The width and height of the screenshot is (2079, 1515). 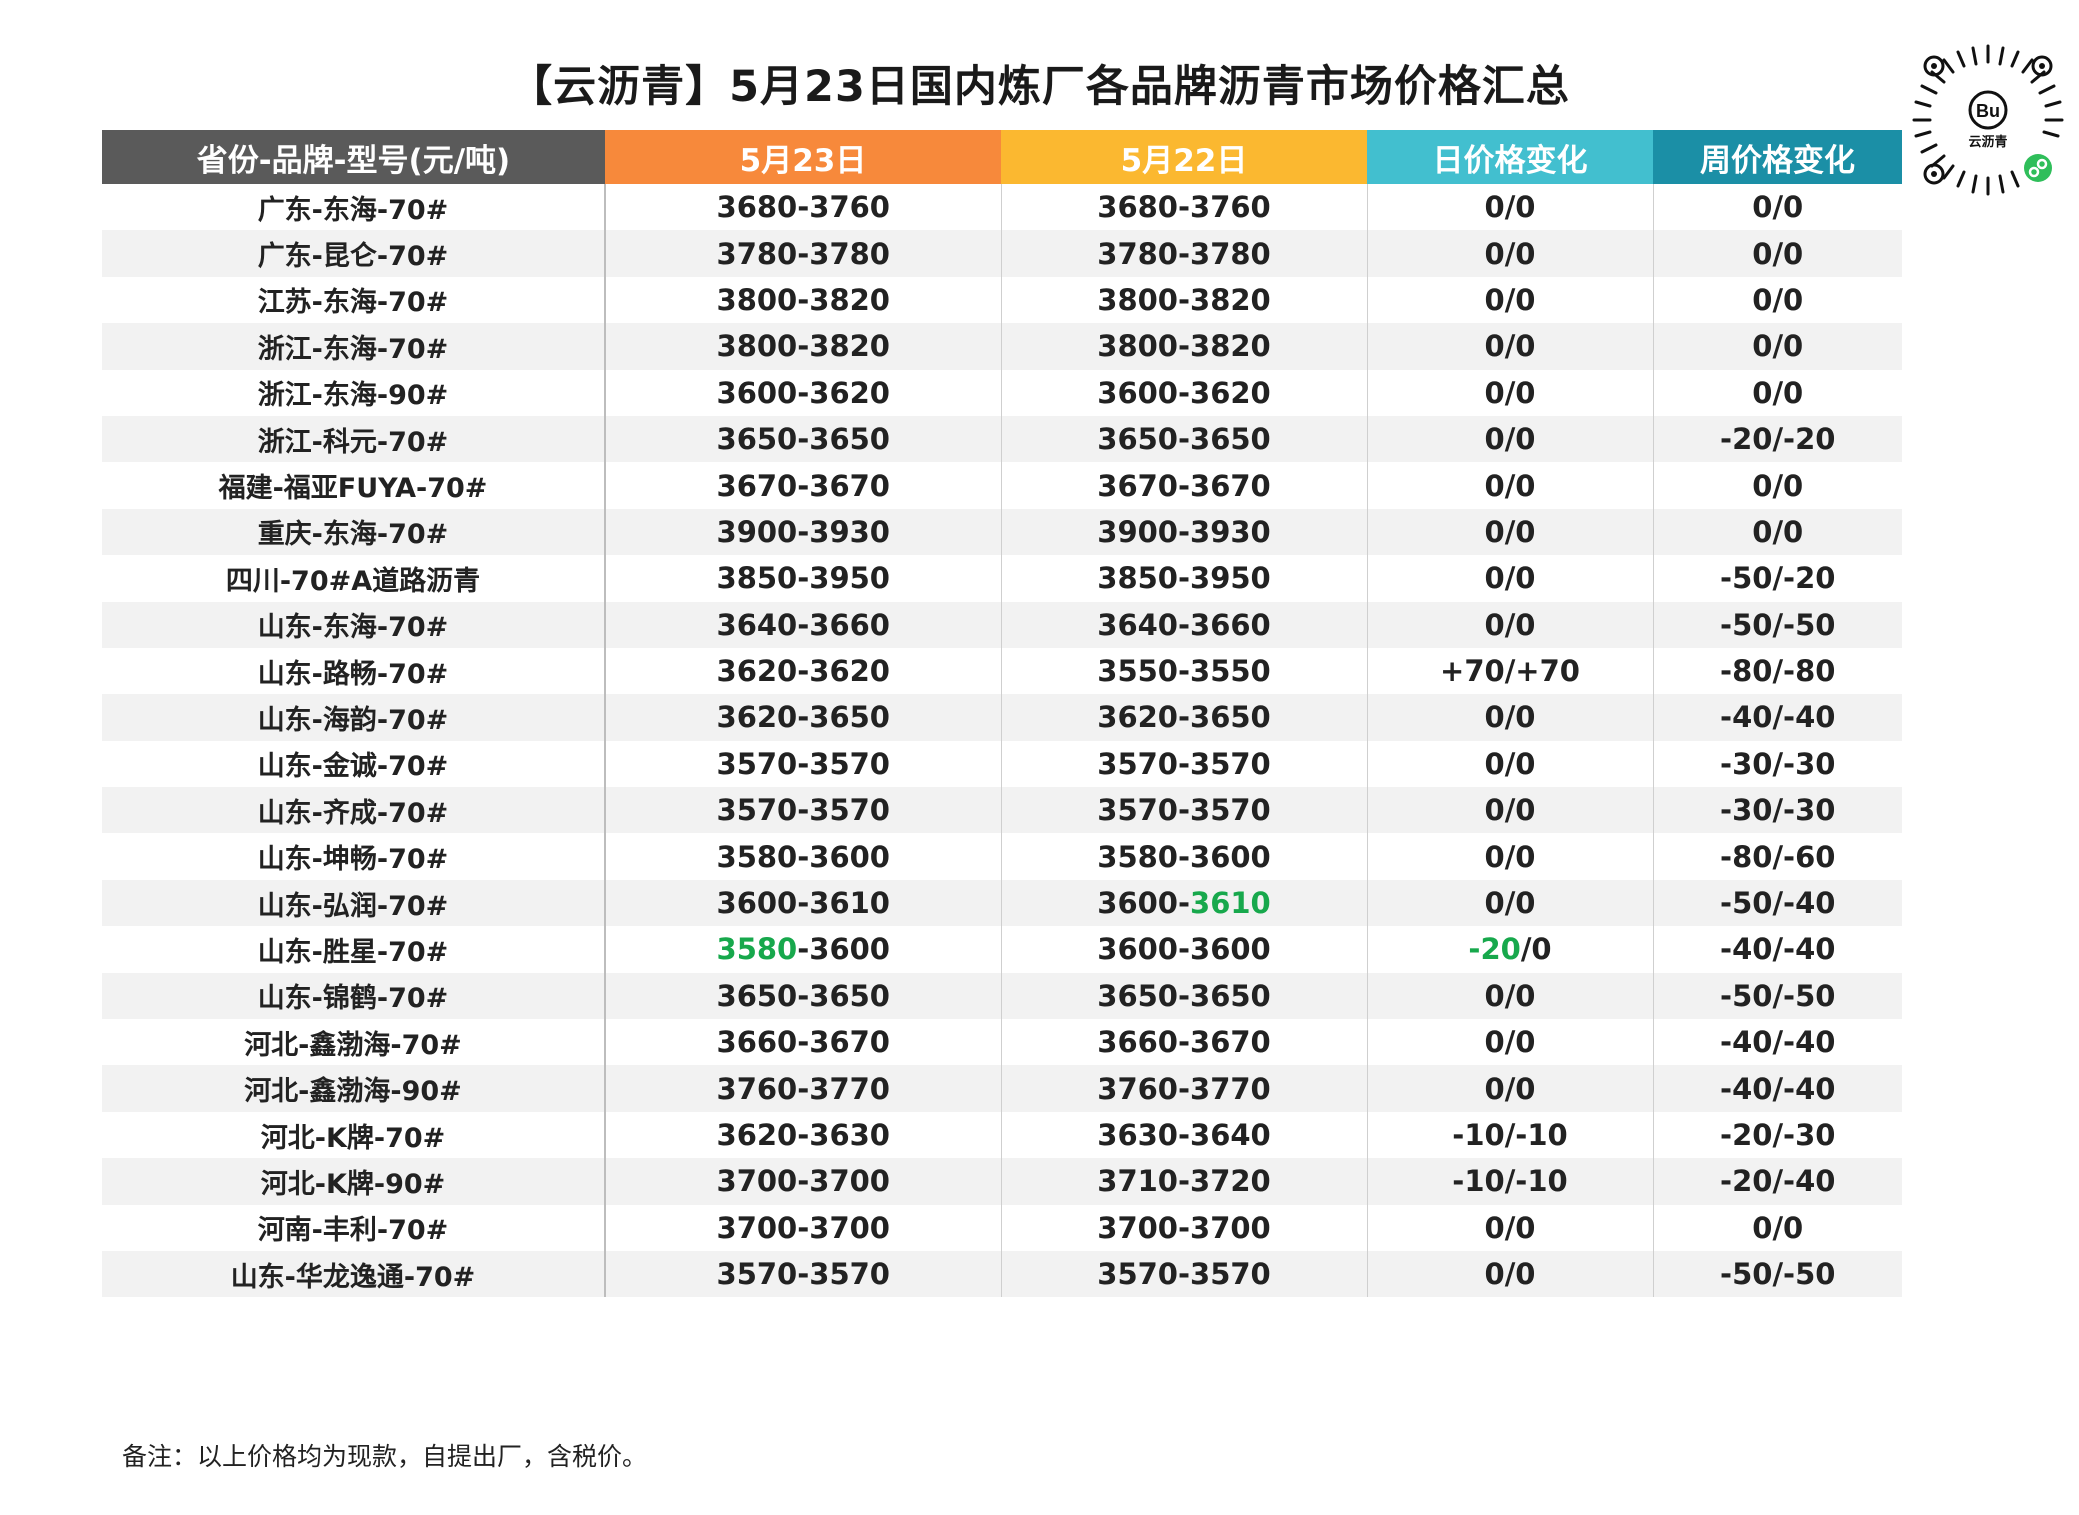 I want to click on cell-may23: 3700-3700, so click(x=802, y=1227).